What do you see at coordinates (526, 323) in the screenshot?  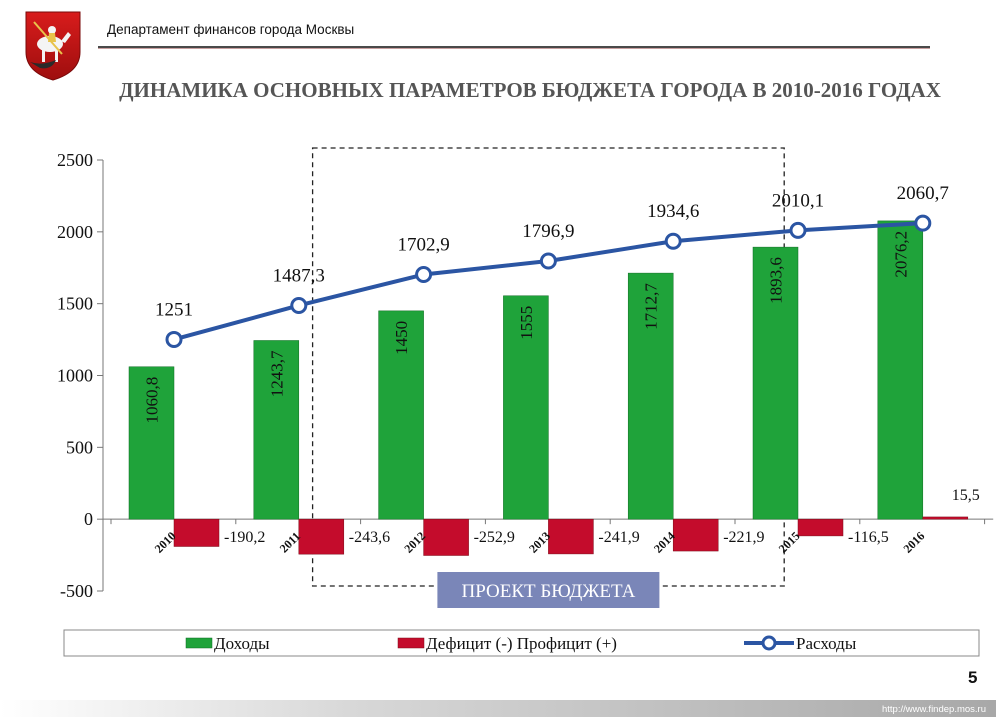 I see `income-bar-label: 1555` at bounding box center [526, 323].